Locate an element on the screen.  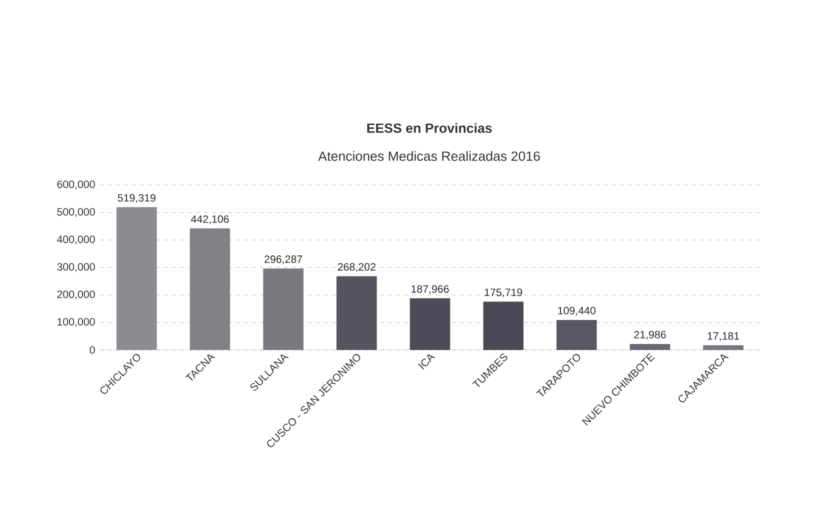
y-tick-label: 400,000 is located at coordinates (75, 240).